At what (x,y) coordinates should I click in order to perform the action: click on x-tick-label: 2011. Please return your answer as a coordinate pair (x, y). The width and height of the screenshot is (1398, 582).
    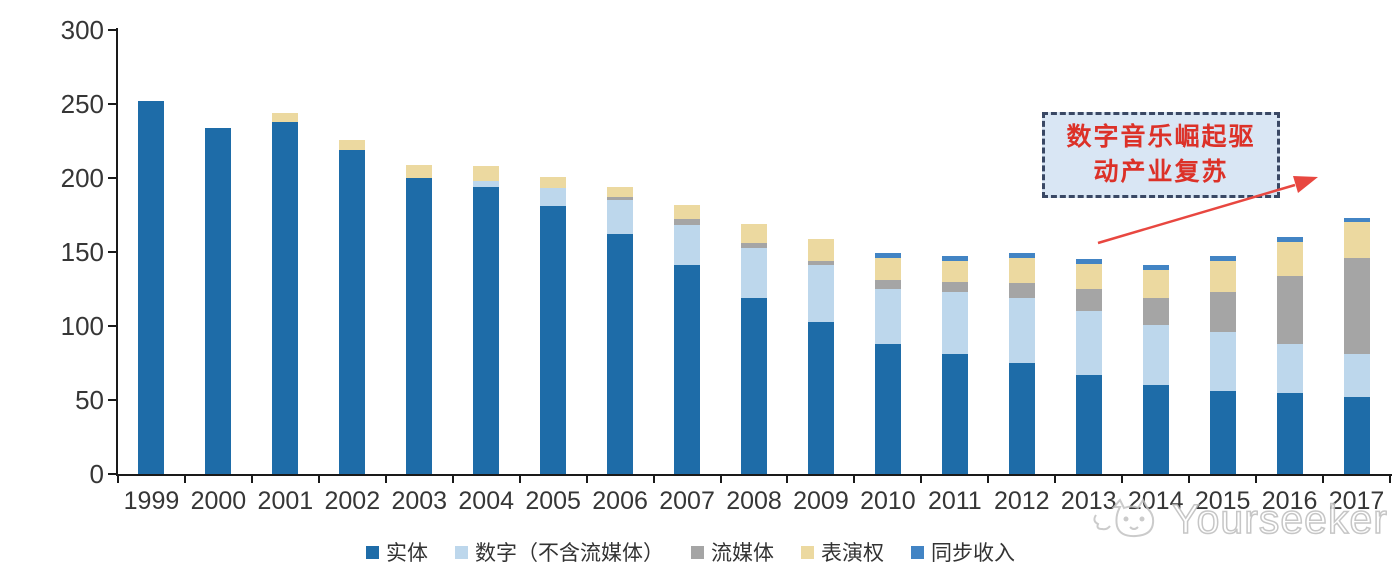
    Looking at the image, I should click on (954, 501).